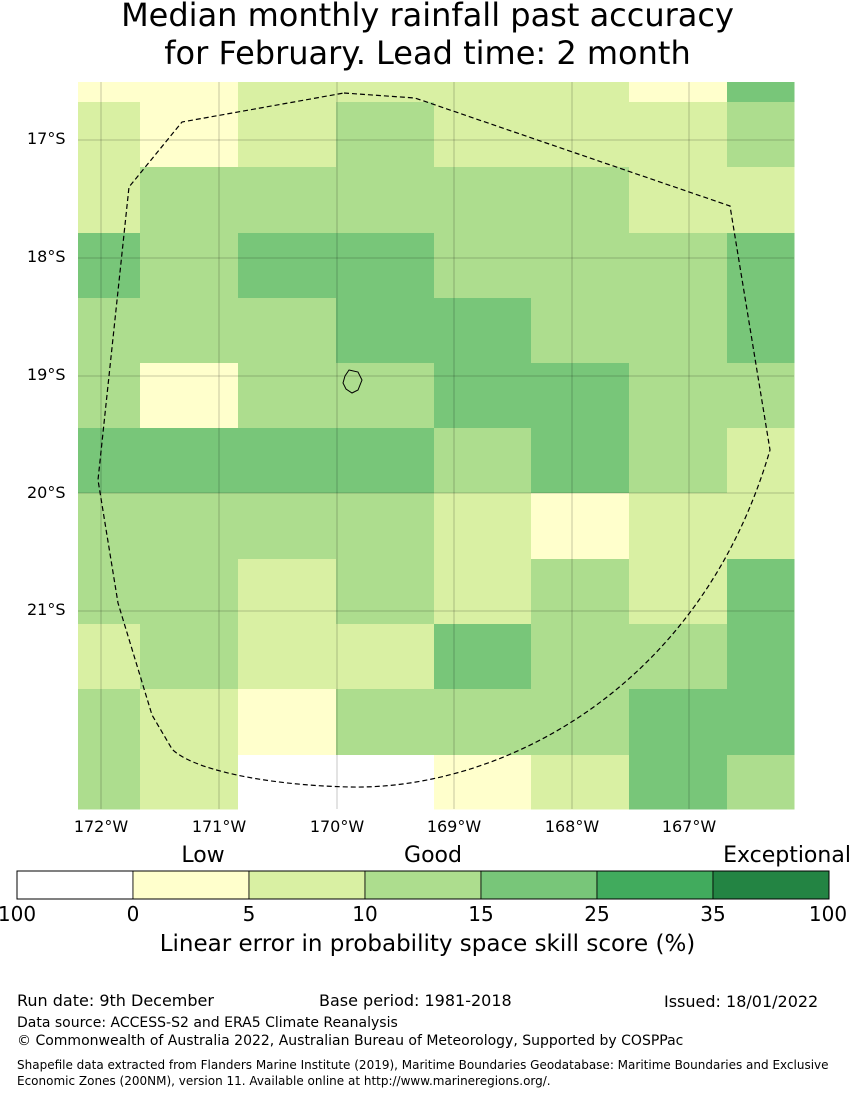 The height and width of the screenshot is (1095, 855). I want to click on run-date: Run date: 9th December, so click(115, 1000).